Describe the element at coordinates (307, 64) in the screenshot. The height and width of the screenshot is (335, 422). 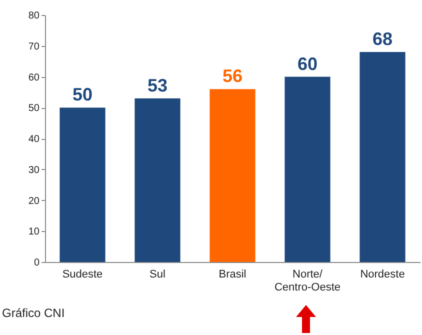
I see `data-label: 60` at that location.